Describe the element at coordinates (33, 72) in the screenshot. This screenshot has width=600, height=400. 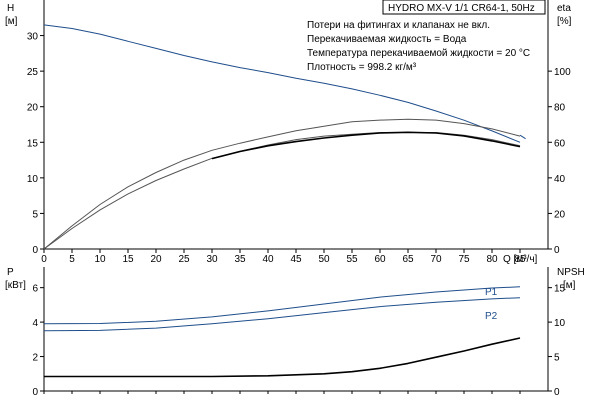
I see `left-tick-label: 25` at that location.